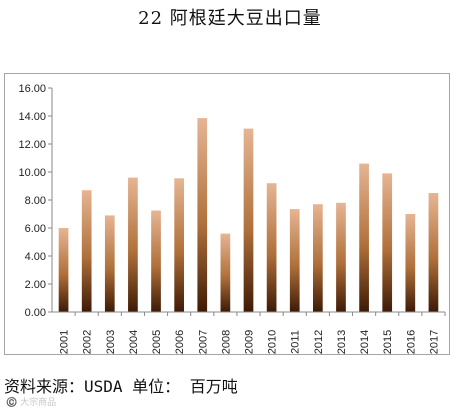 The width and height of the screenshot is (460, 411). What do you see at coordinates (35, 229) in the screenshot?
I see `y-tick-label: 6.00` at bounding box center [35, 229].